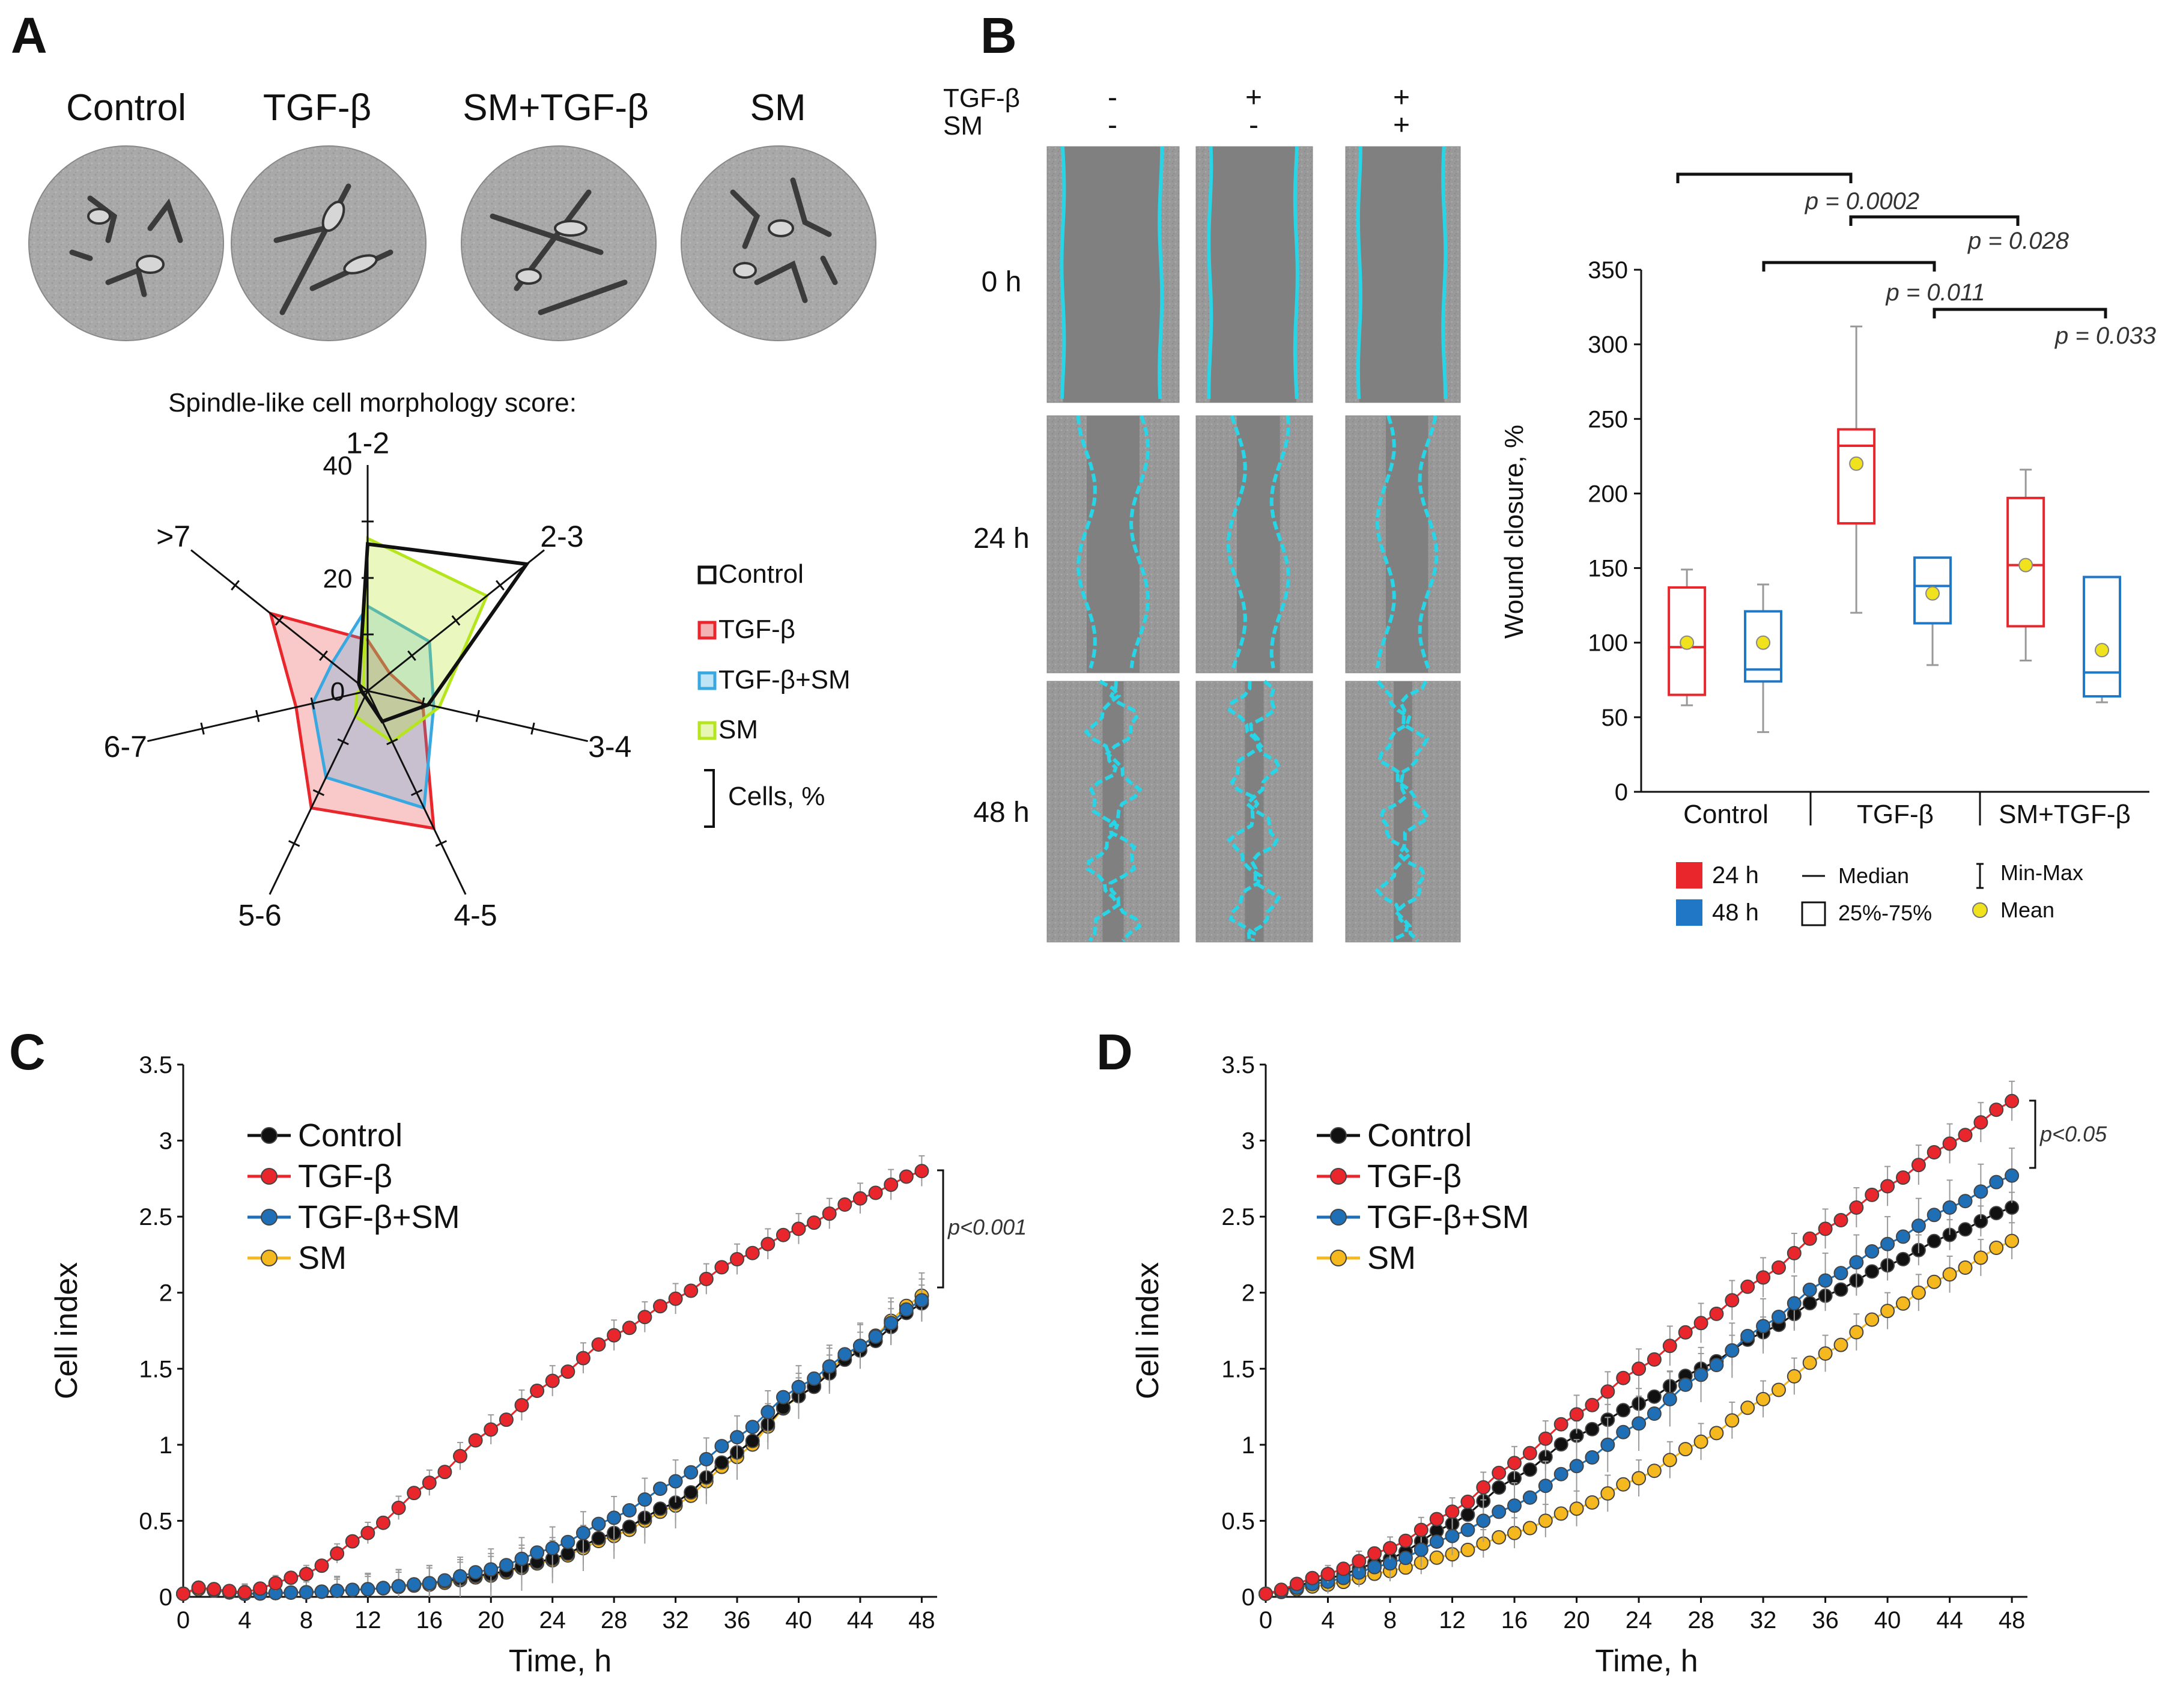 The image size is (2171, 1708). What do you see at coordinates (2102, 650) in the screenshot?
I see `box-mean` at bounding box center [2102, 650].